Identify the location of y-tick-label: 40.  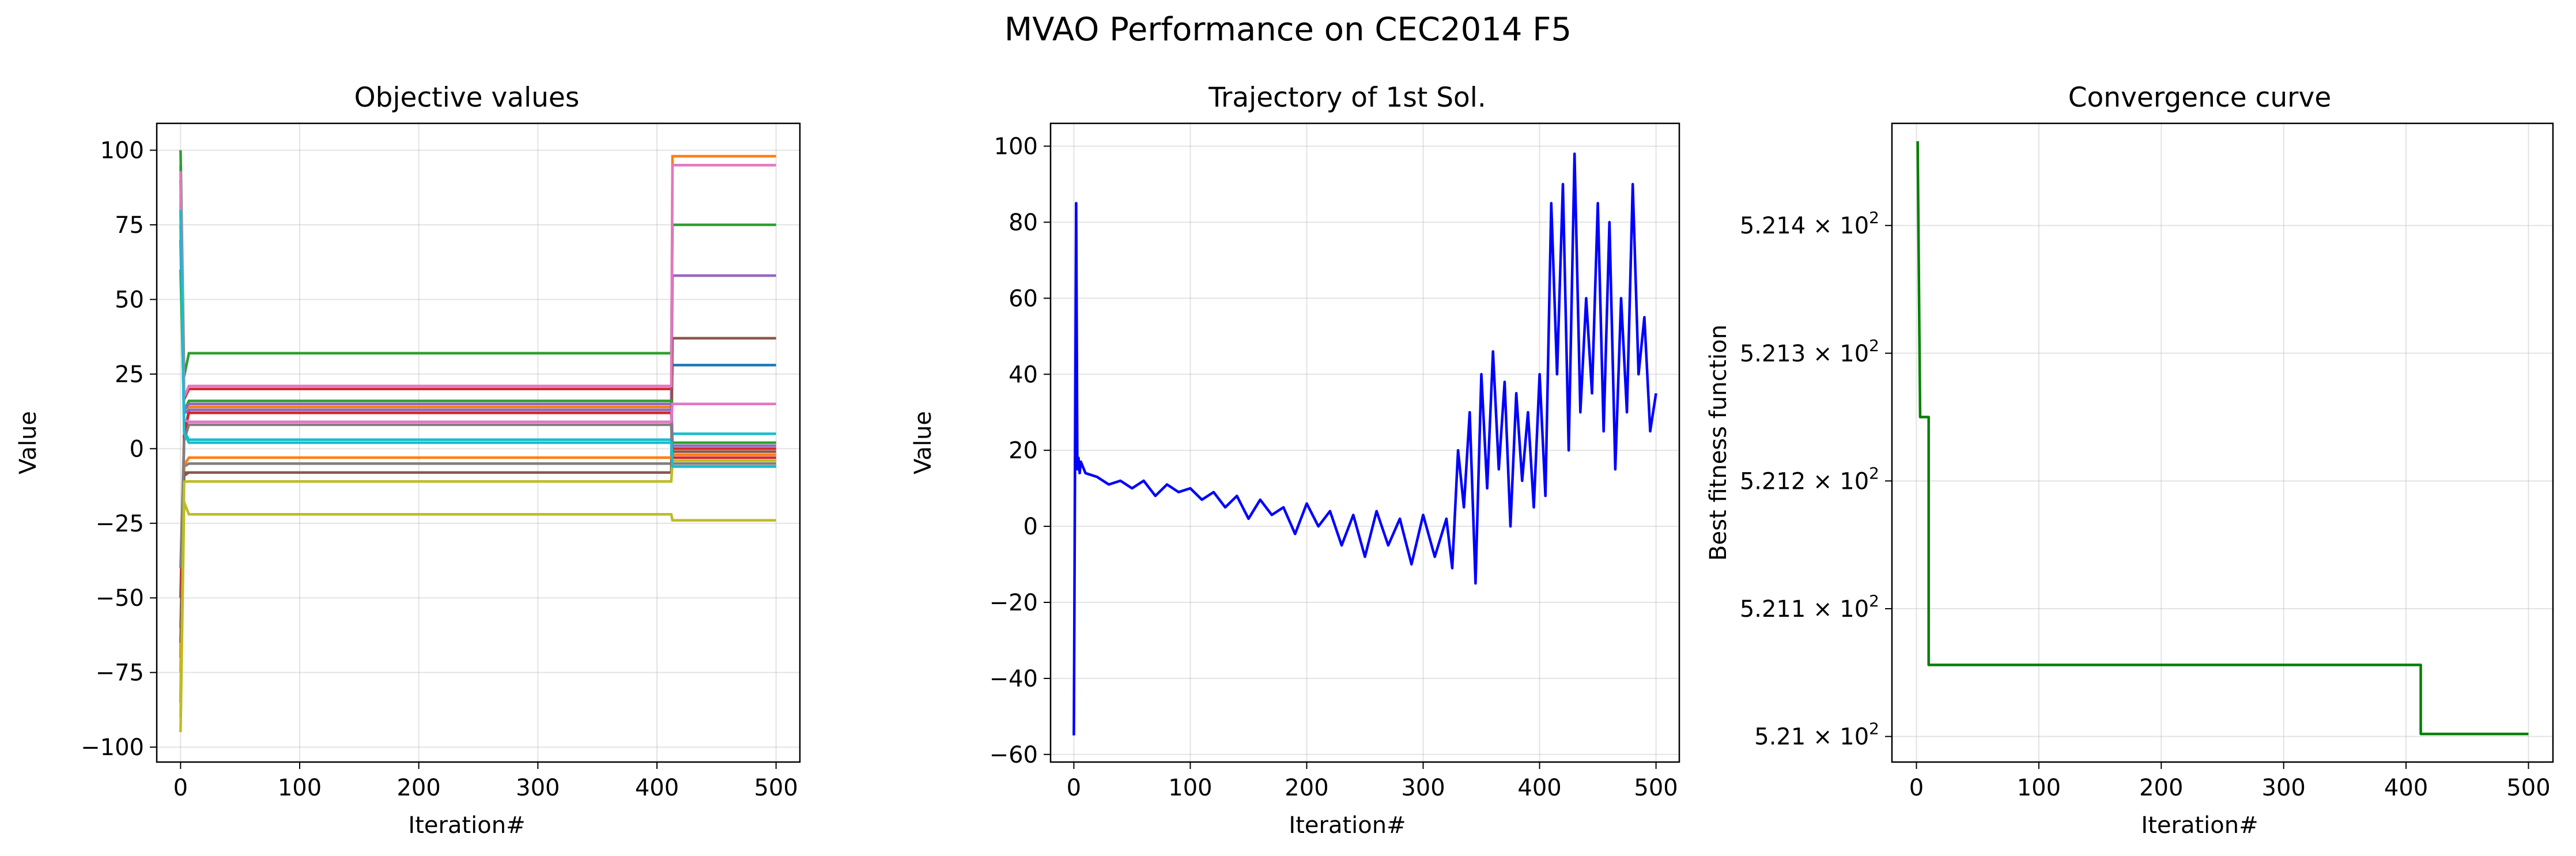
(1023, 374).